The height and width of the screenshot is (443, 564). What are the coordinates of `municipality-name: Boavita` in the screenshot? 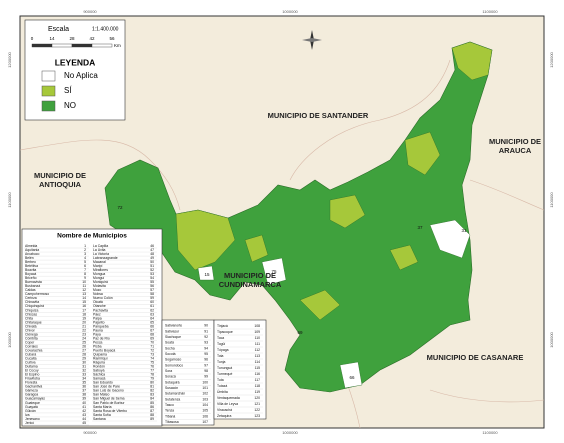 It's located at (30, 270).